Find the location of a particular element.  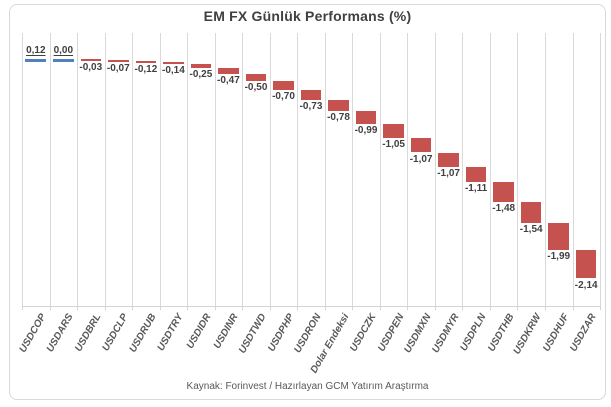

value-label: -0,70 is located at coordinates (283, 97).